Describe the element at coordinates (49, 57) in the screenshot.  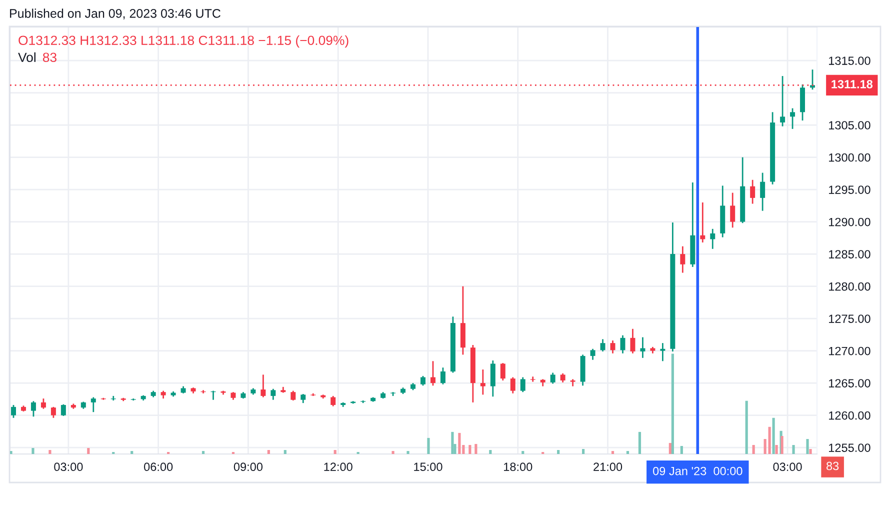
I see `annotation: 83` at that location.